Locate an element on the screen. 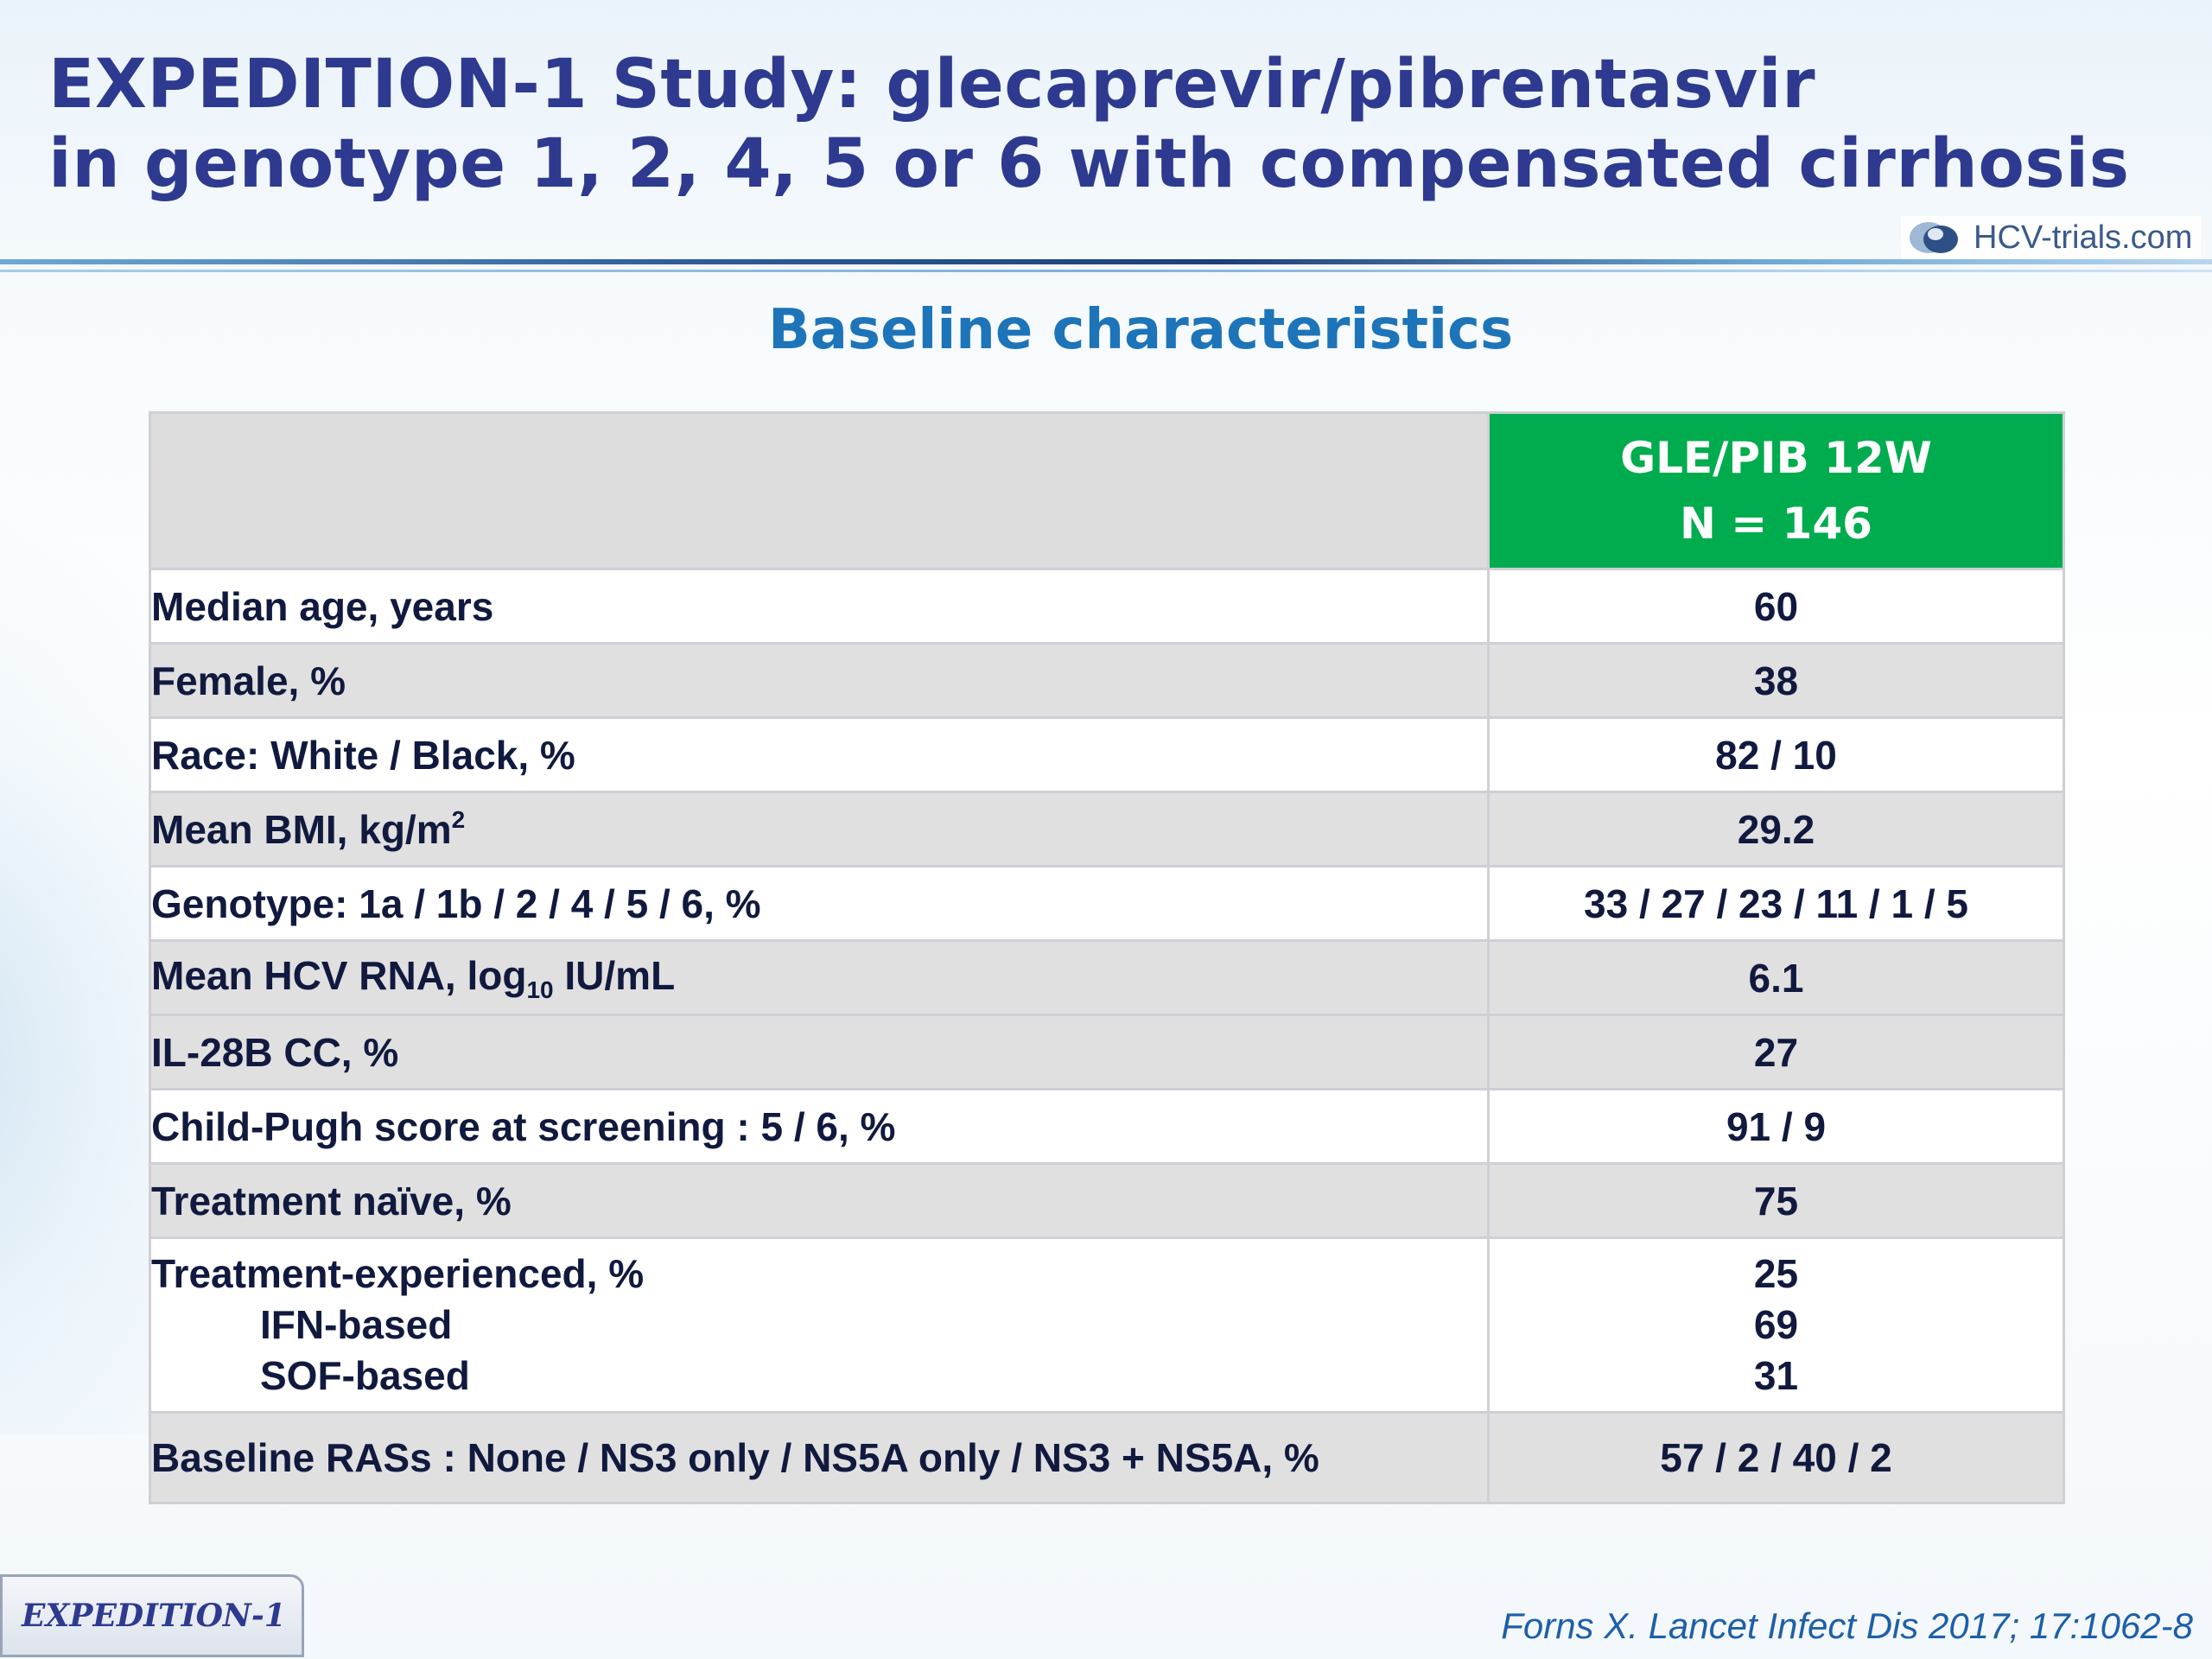 This screenshot has width=2212, height=1659. study-tab-label: EXPEDITION-1 is located at coordinates (154, 1616).